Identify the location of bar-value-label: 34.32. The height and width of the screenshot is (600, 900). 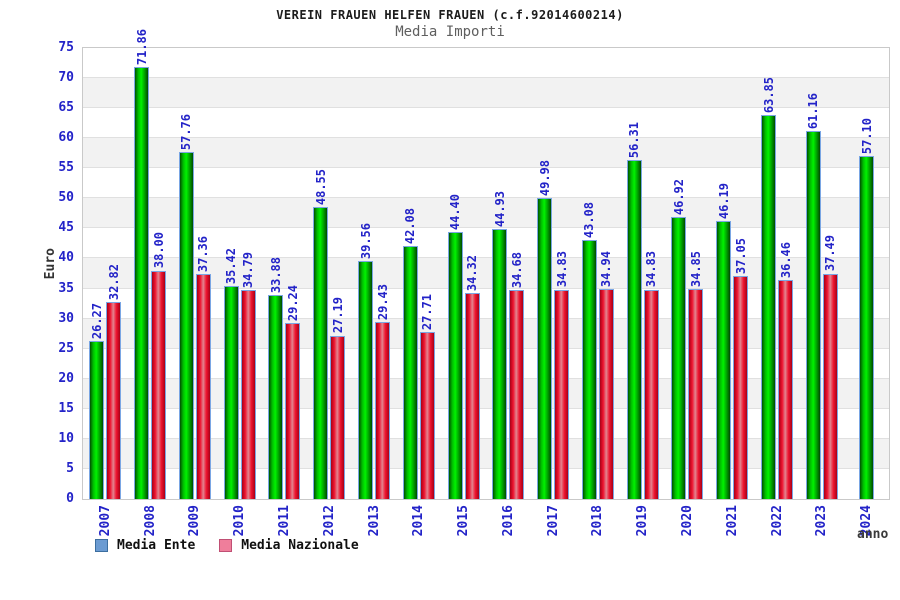
(472, 272).